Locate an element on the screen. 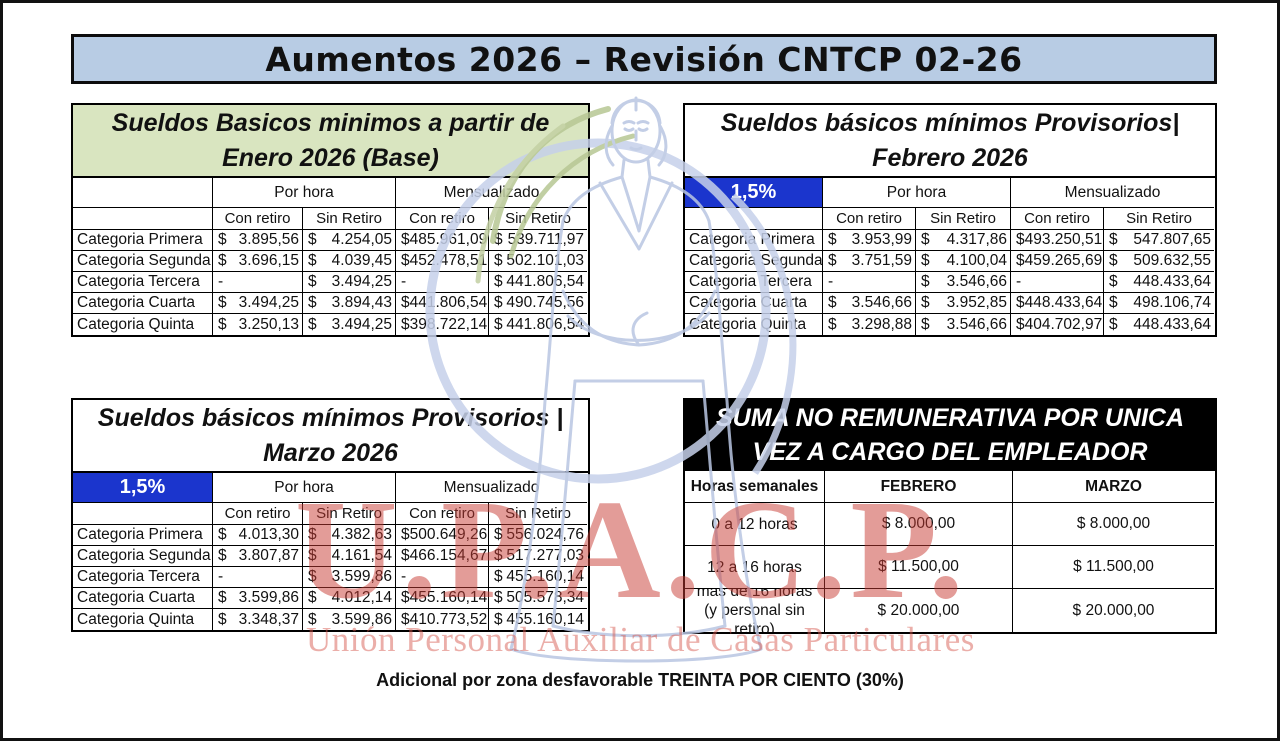  value-cell: $485.961,09 is located at coordinates (442, 240).